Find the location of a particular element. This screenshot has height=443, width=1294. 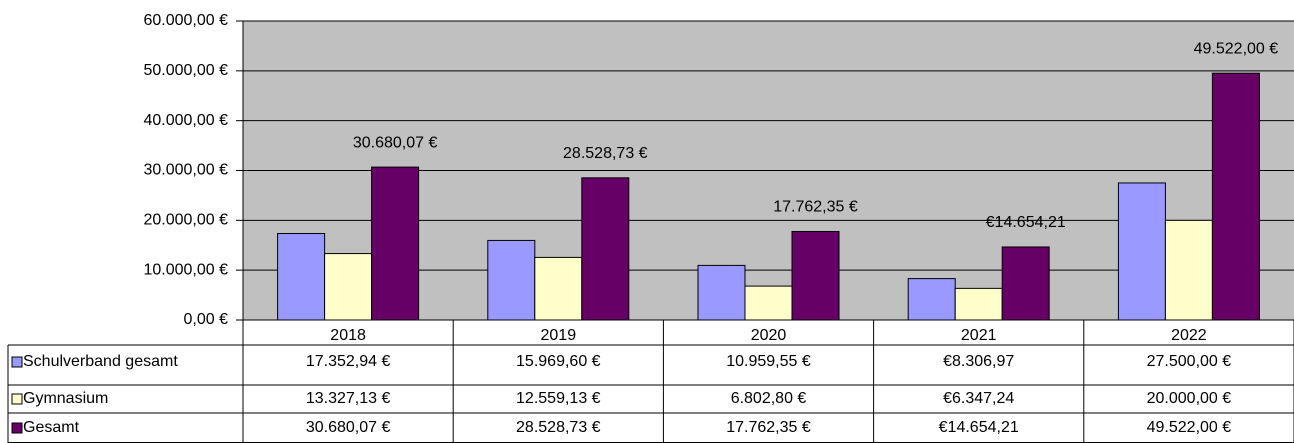

table-cell: 30.680,07 € is located at coordinates (348, 427).